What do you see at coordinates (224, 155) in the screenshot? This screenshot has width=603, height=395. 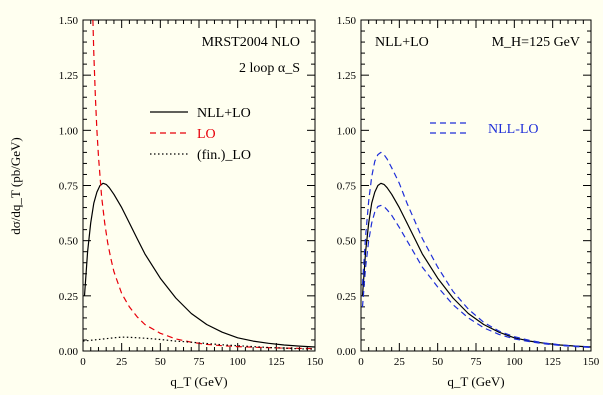 I see `left-legend-label: (fin.)_LO` at bounding box center [224, 155].